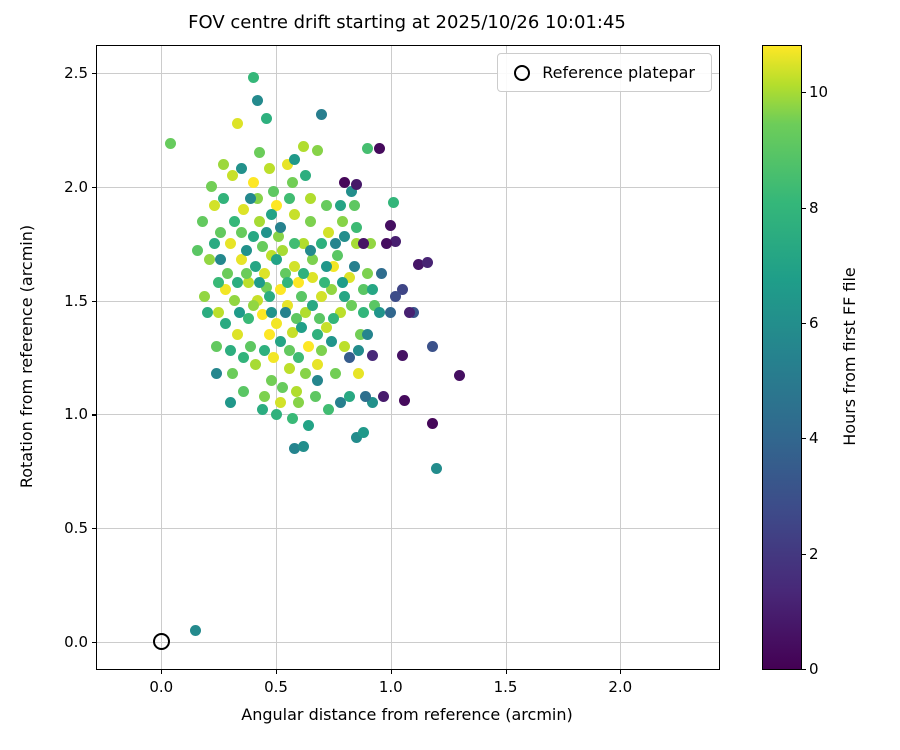 This screenshot has width=900, height=750. I want to click on reference-marker, so click(161, 642).